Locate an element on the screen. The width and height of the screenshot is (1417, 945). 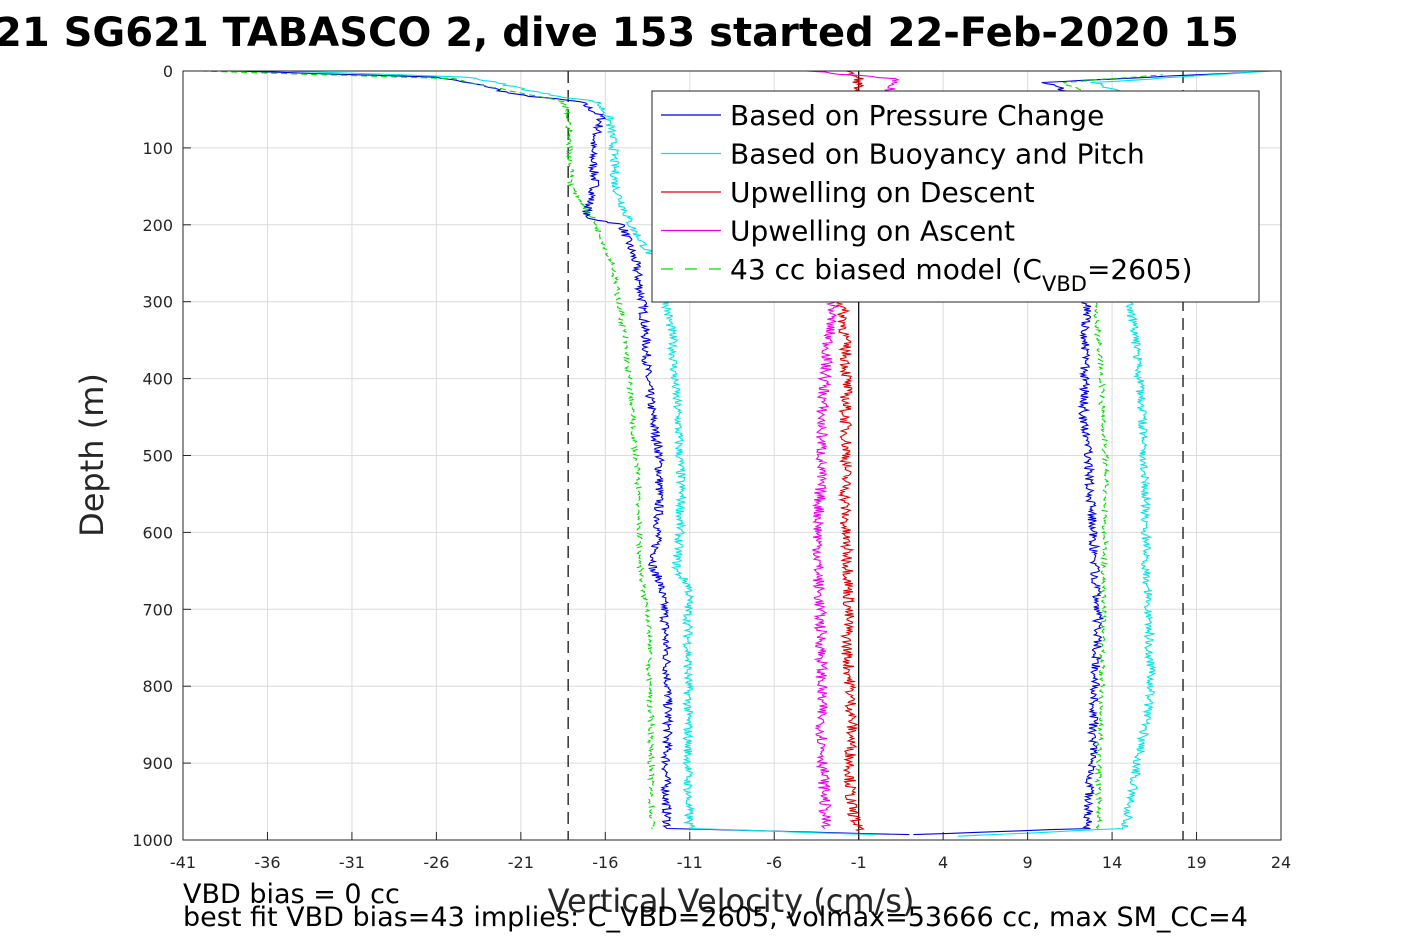
series-line is located at coordinates (1113, 451).